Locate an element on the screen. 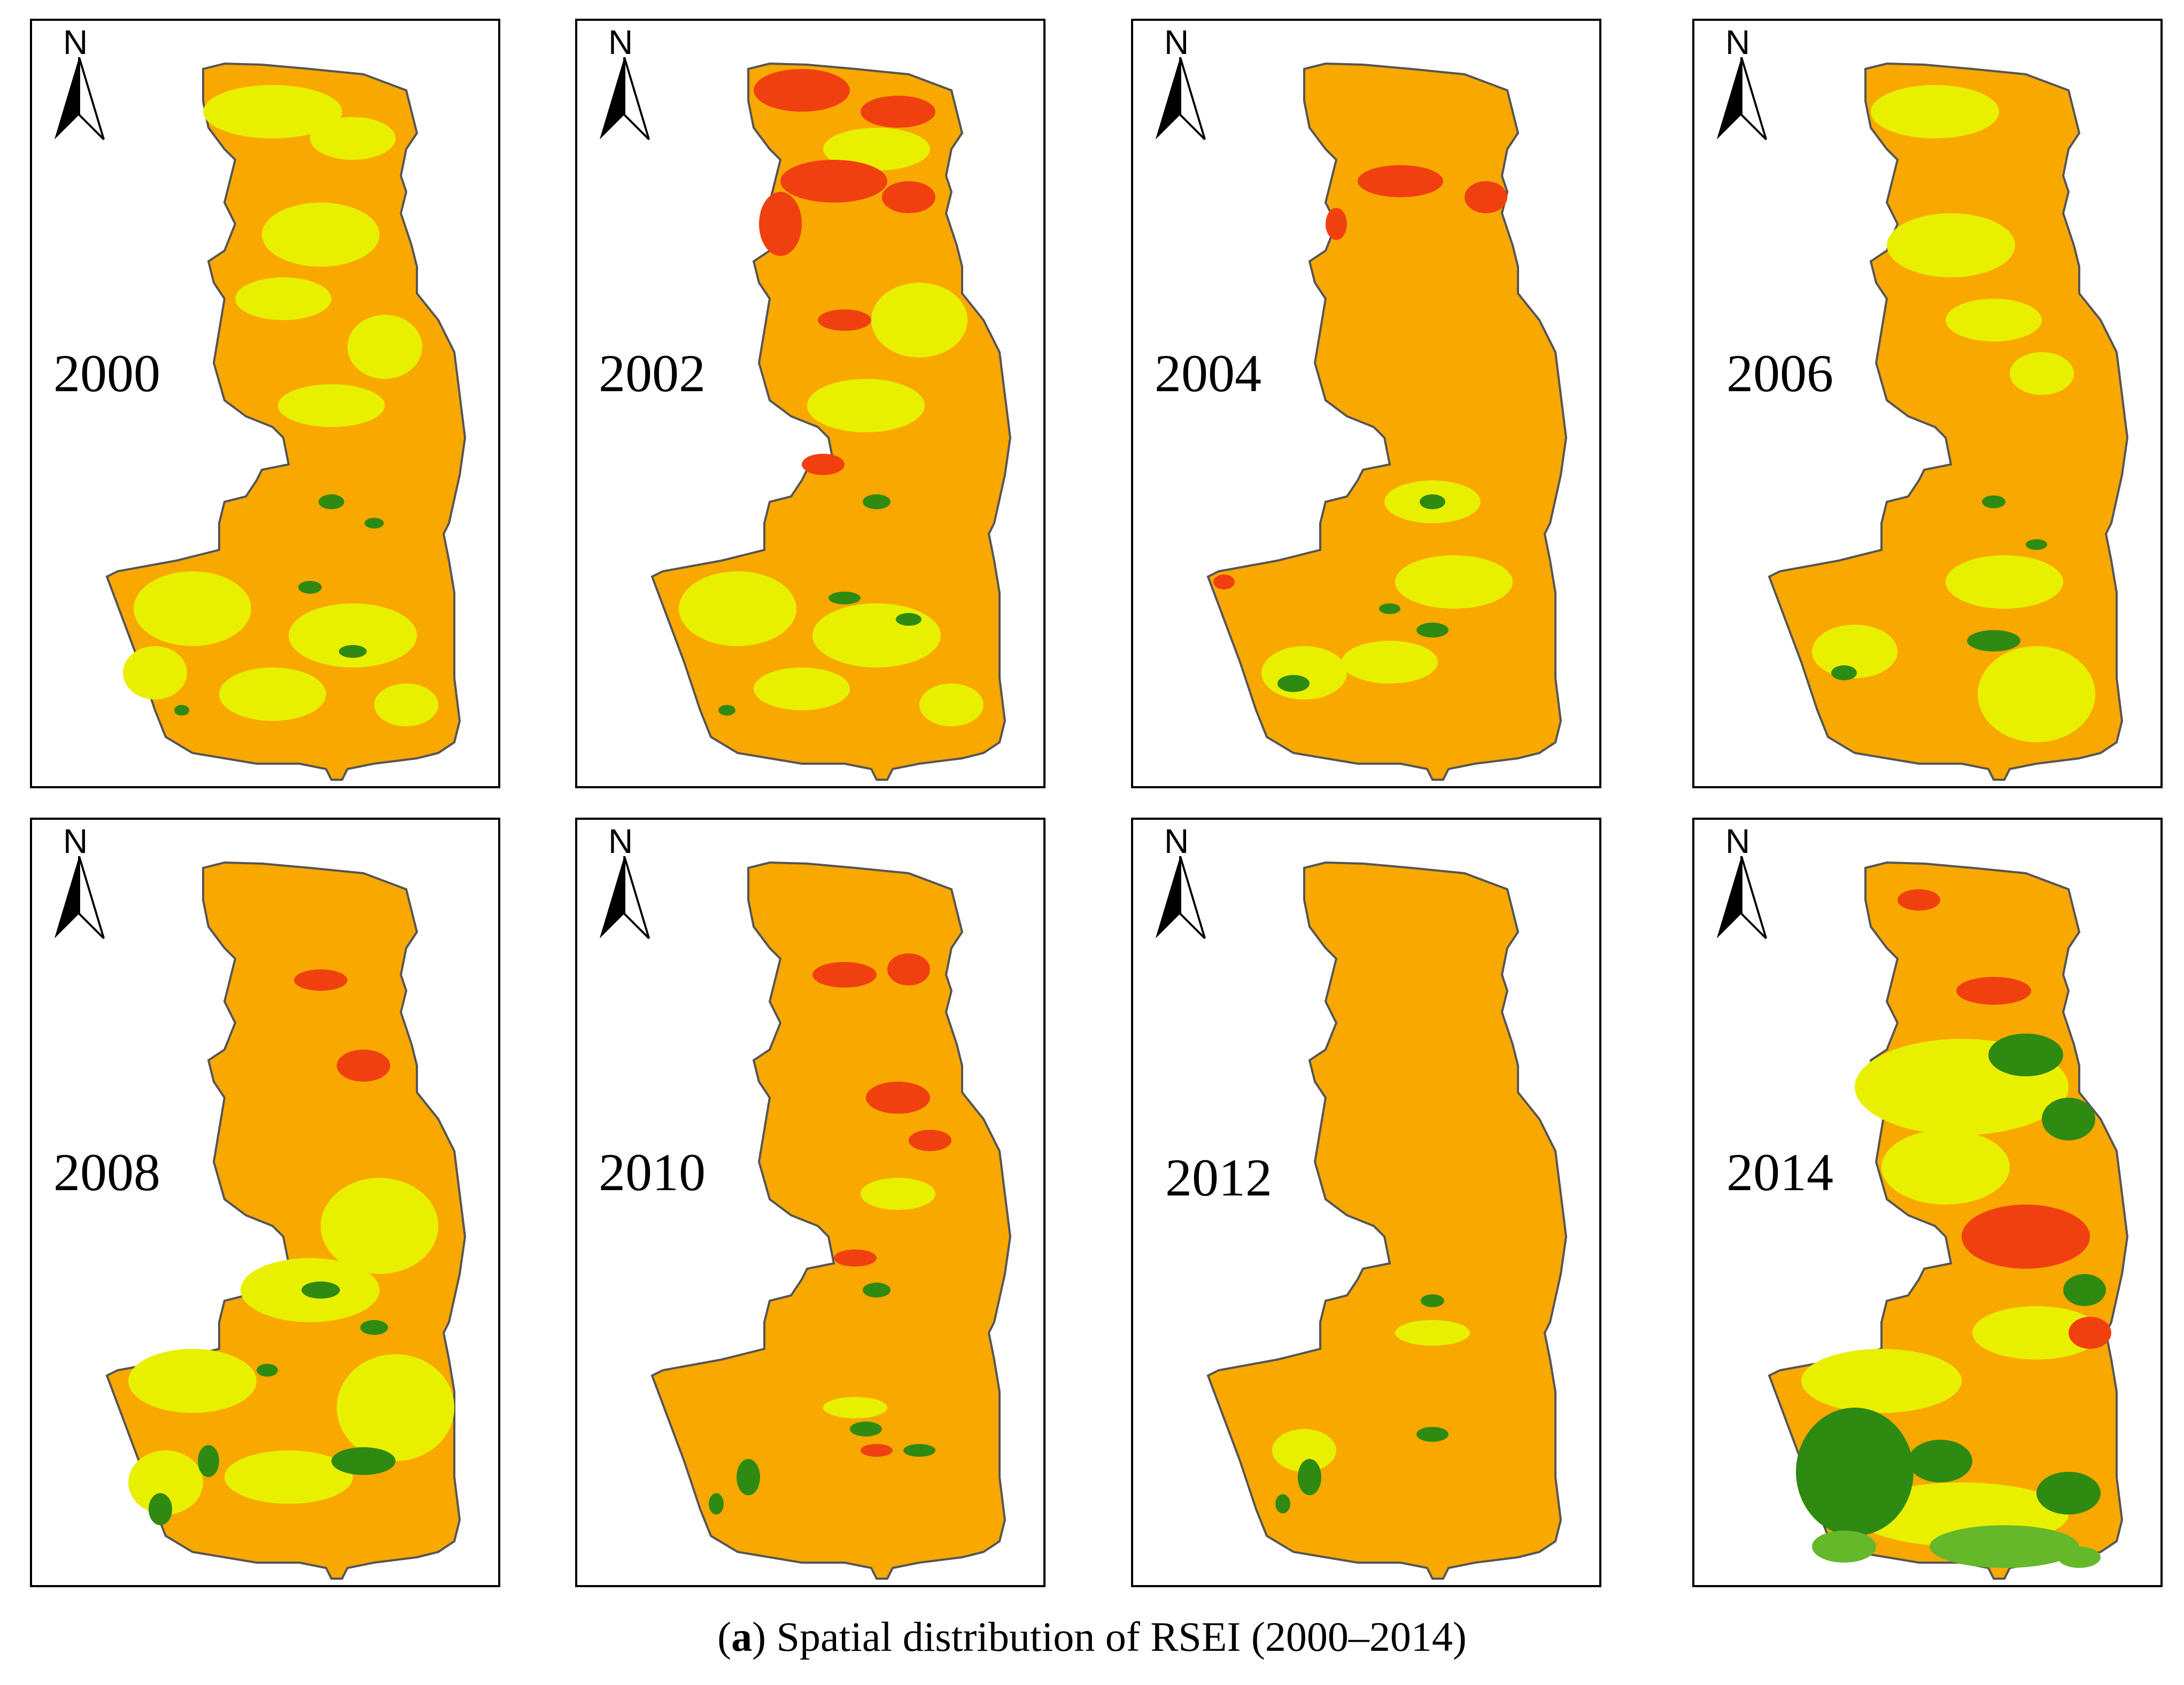 This screenshot has height=1685, width=2184. rsei-map-2000 is located at coordinates (286, 422).